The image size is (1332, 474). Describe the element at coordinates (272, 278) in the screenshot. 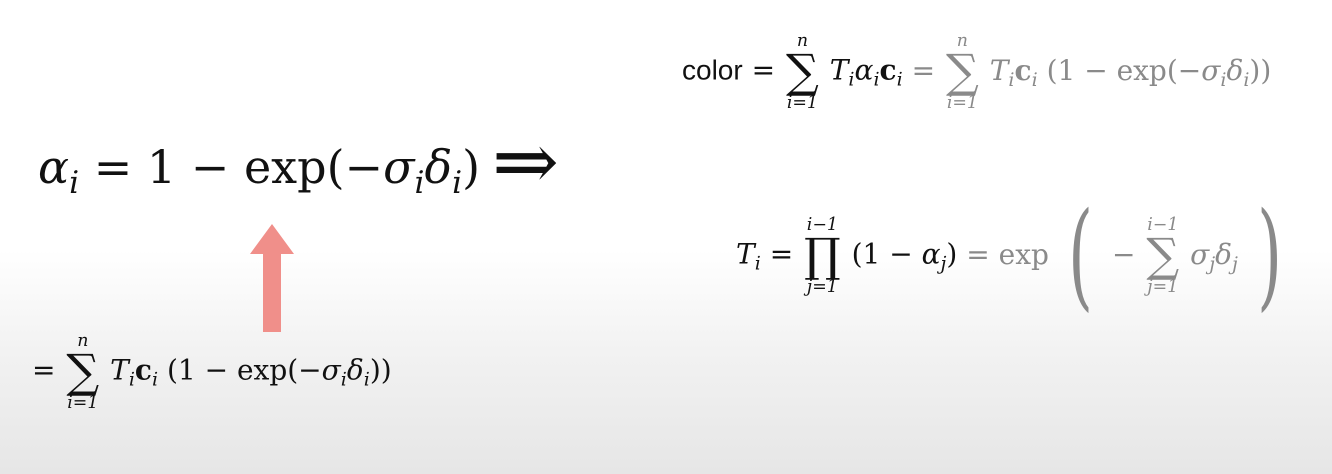

I see `up-arrow-icon` at that location.